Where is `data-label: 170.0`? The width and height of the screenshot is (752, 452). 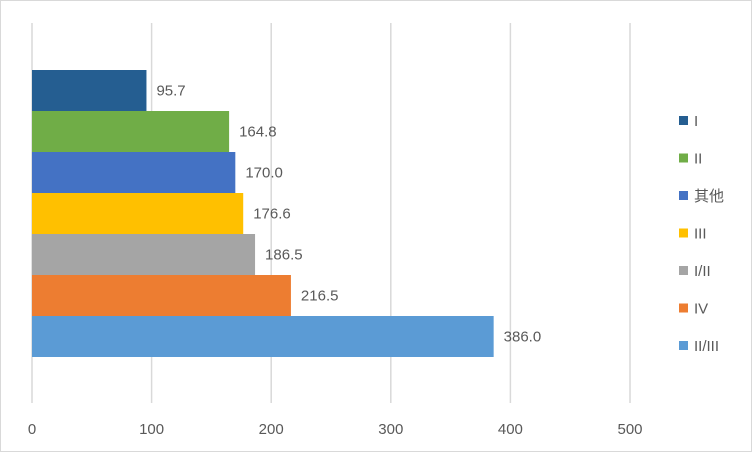 data-label: 170.0 is located at coordinates (264, 173).